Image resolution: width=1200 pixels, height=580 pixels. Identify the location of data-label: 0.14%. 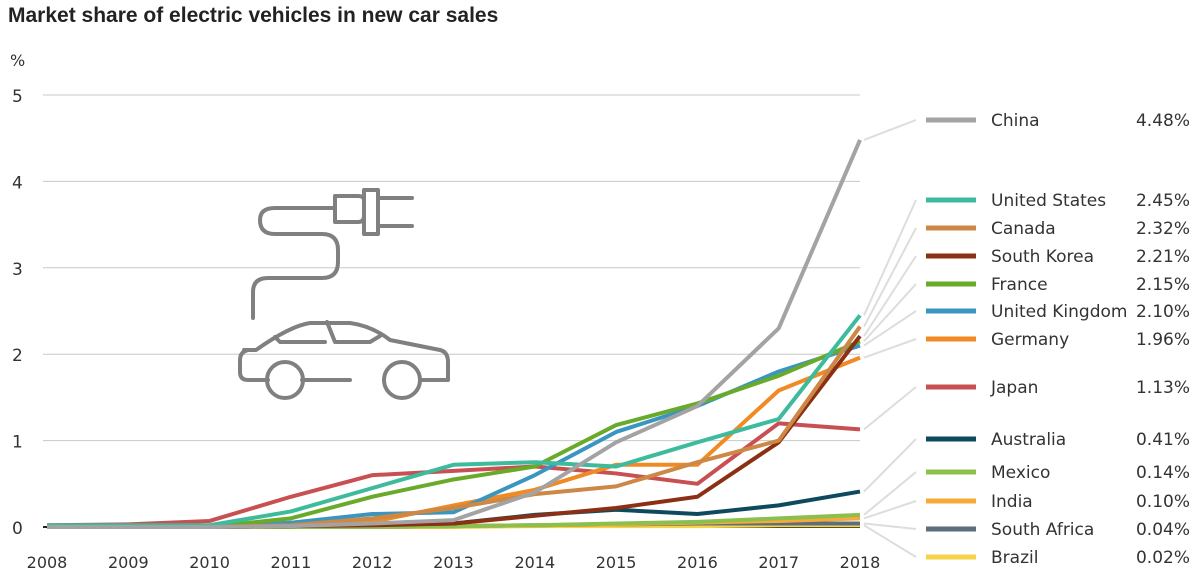
(1163, 473).